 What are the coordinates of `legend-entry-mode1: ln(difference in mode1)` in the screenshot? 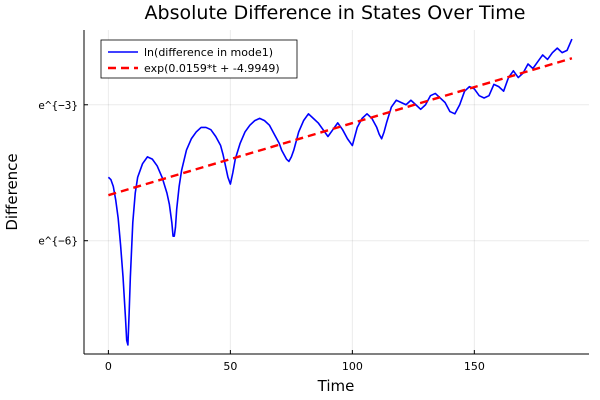 It's located at (208, 52).